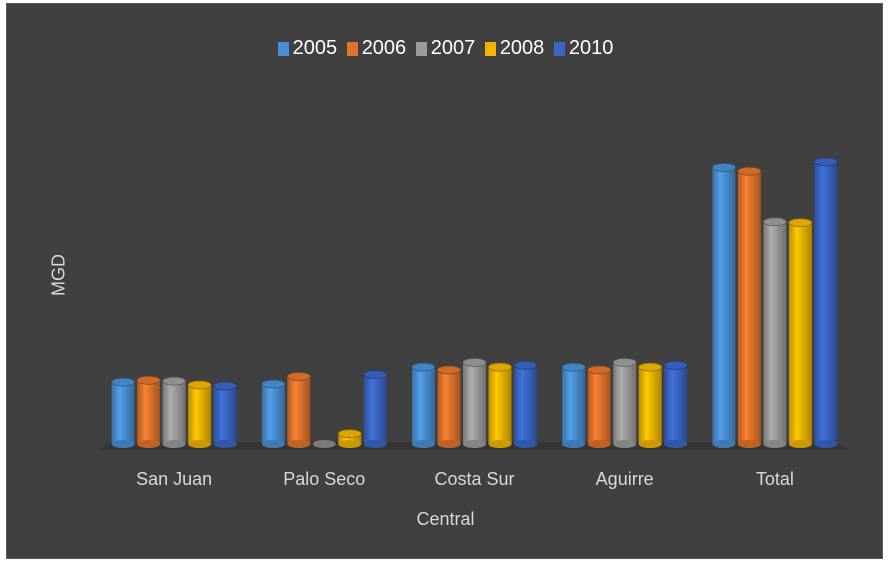  Describe the element at coordinates (559, 48) in the screenshot. I see `legend-swatch-2010` at that location.